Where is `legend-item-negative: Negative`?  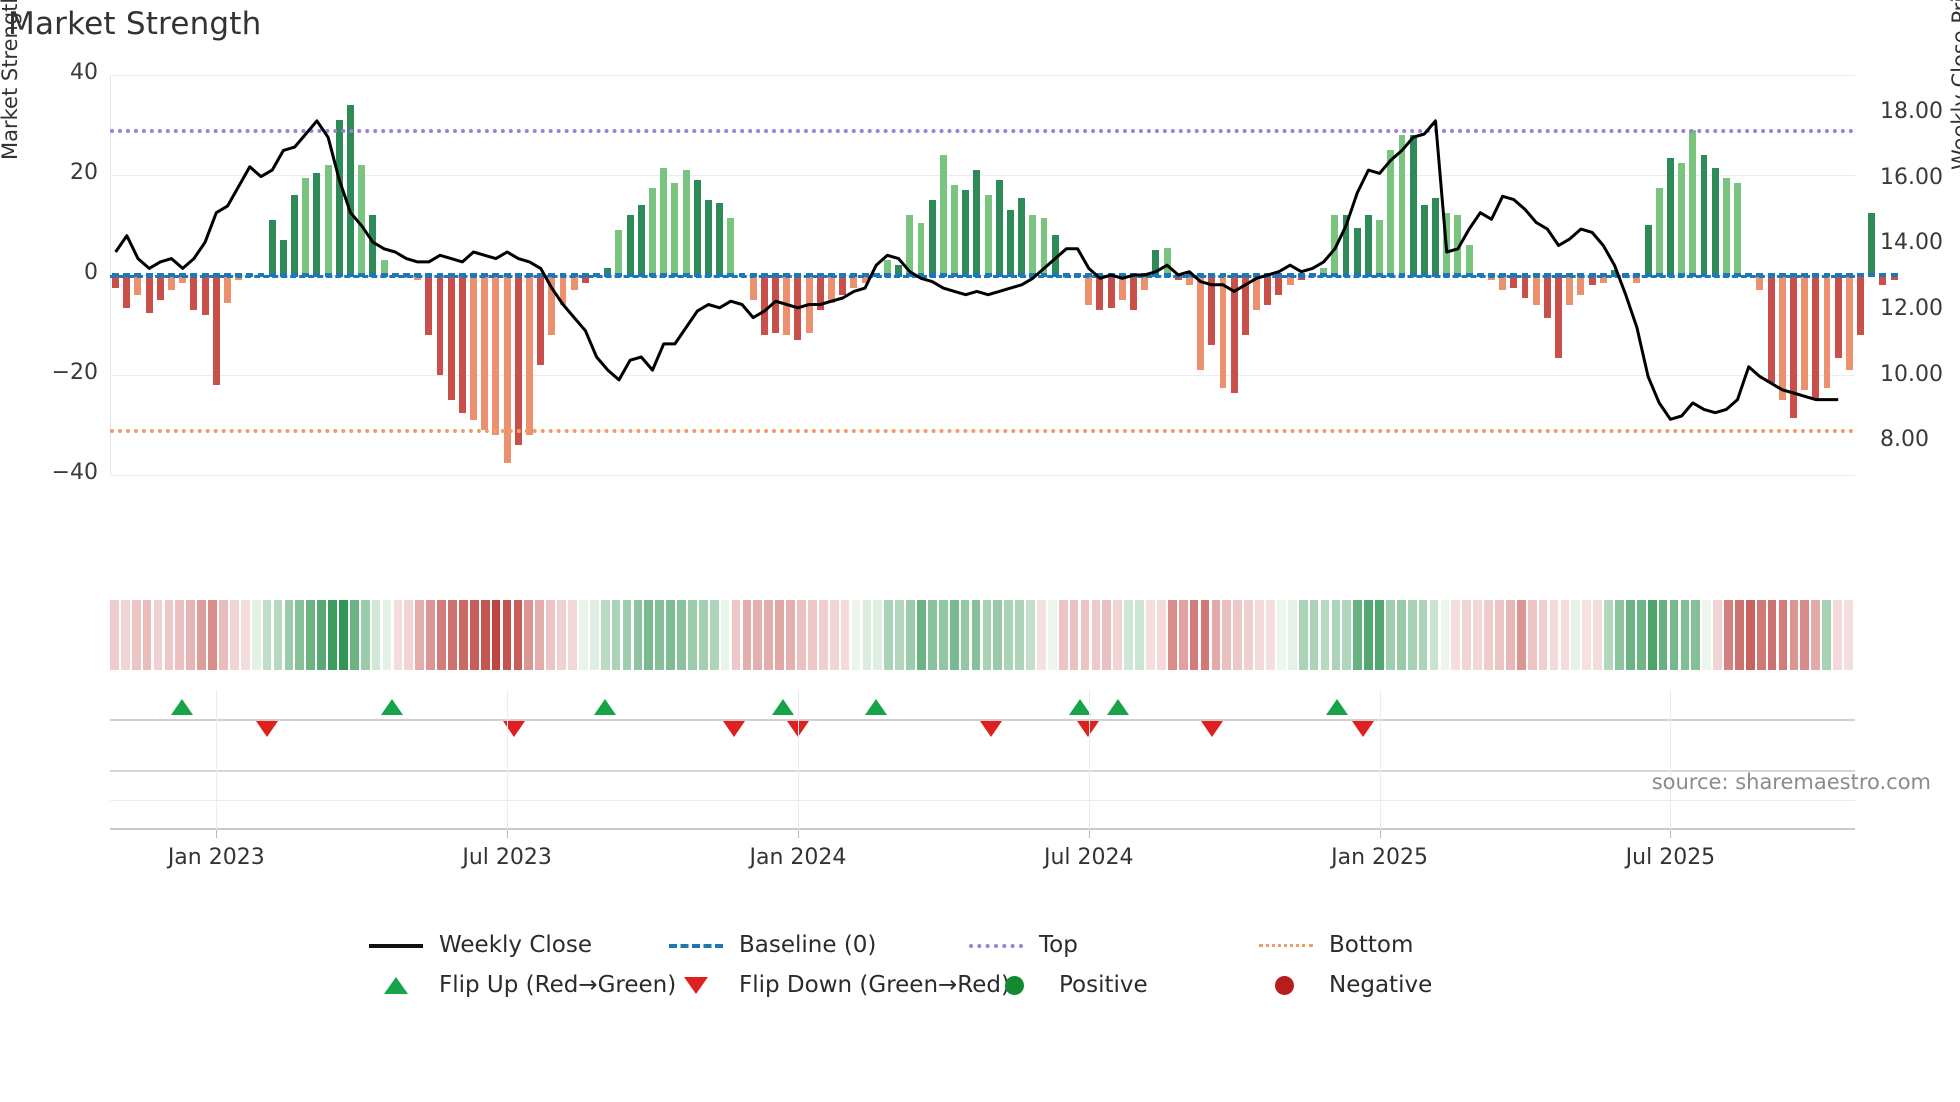 legend-item-negative: Negative is located at coordinates (1343, 985).